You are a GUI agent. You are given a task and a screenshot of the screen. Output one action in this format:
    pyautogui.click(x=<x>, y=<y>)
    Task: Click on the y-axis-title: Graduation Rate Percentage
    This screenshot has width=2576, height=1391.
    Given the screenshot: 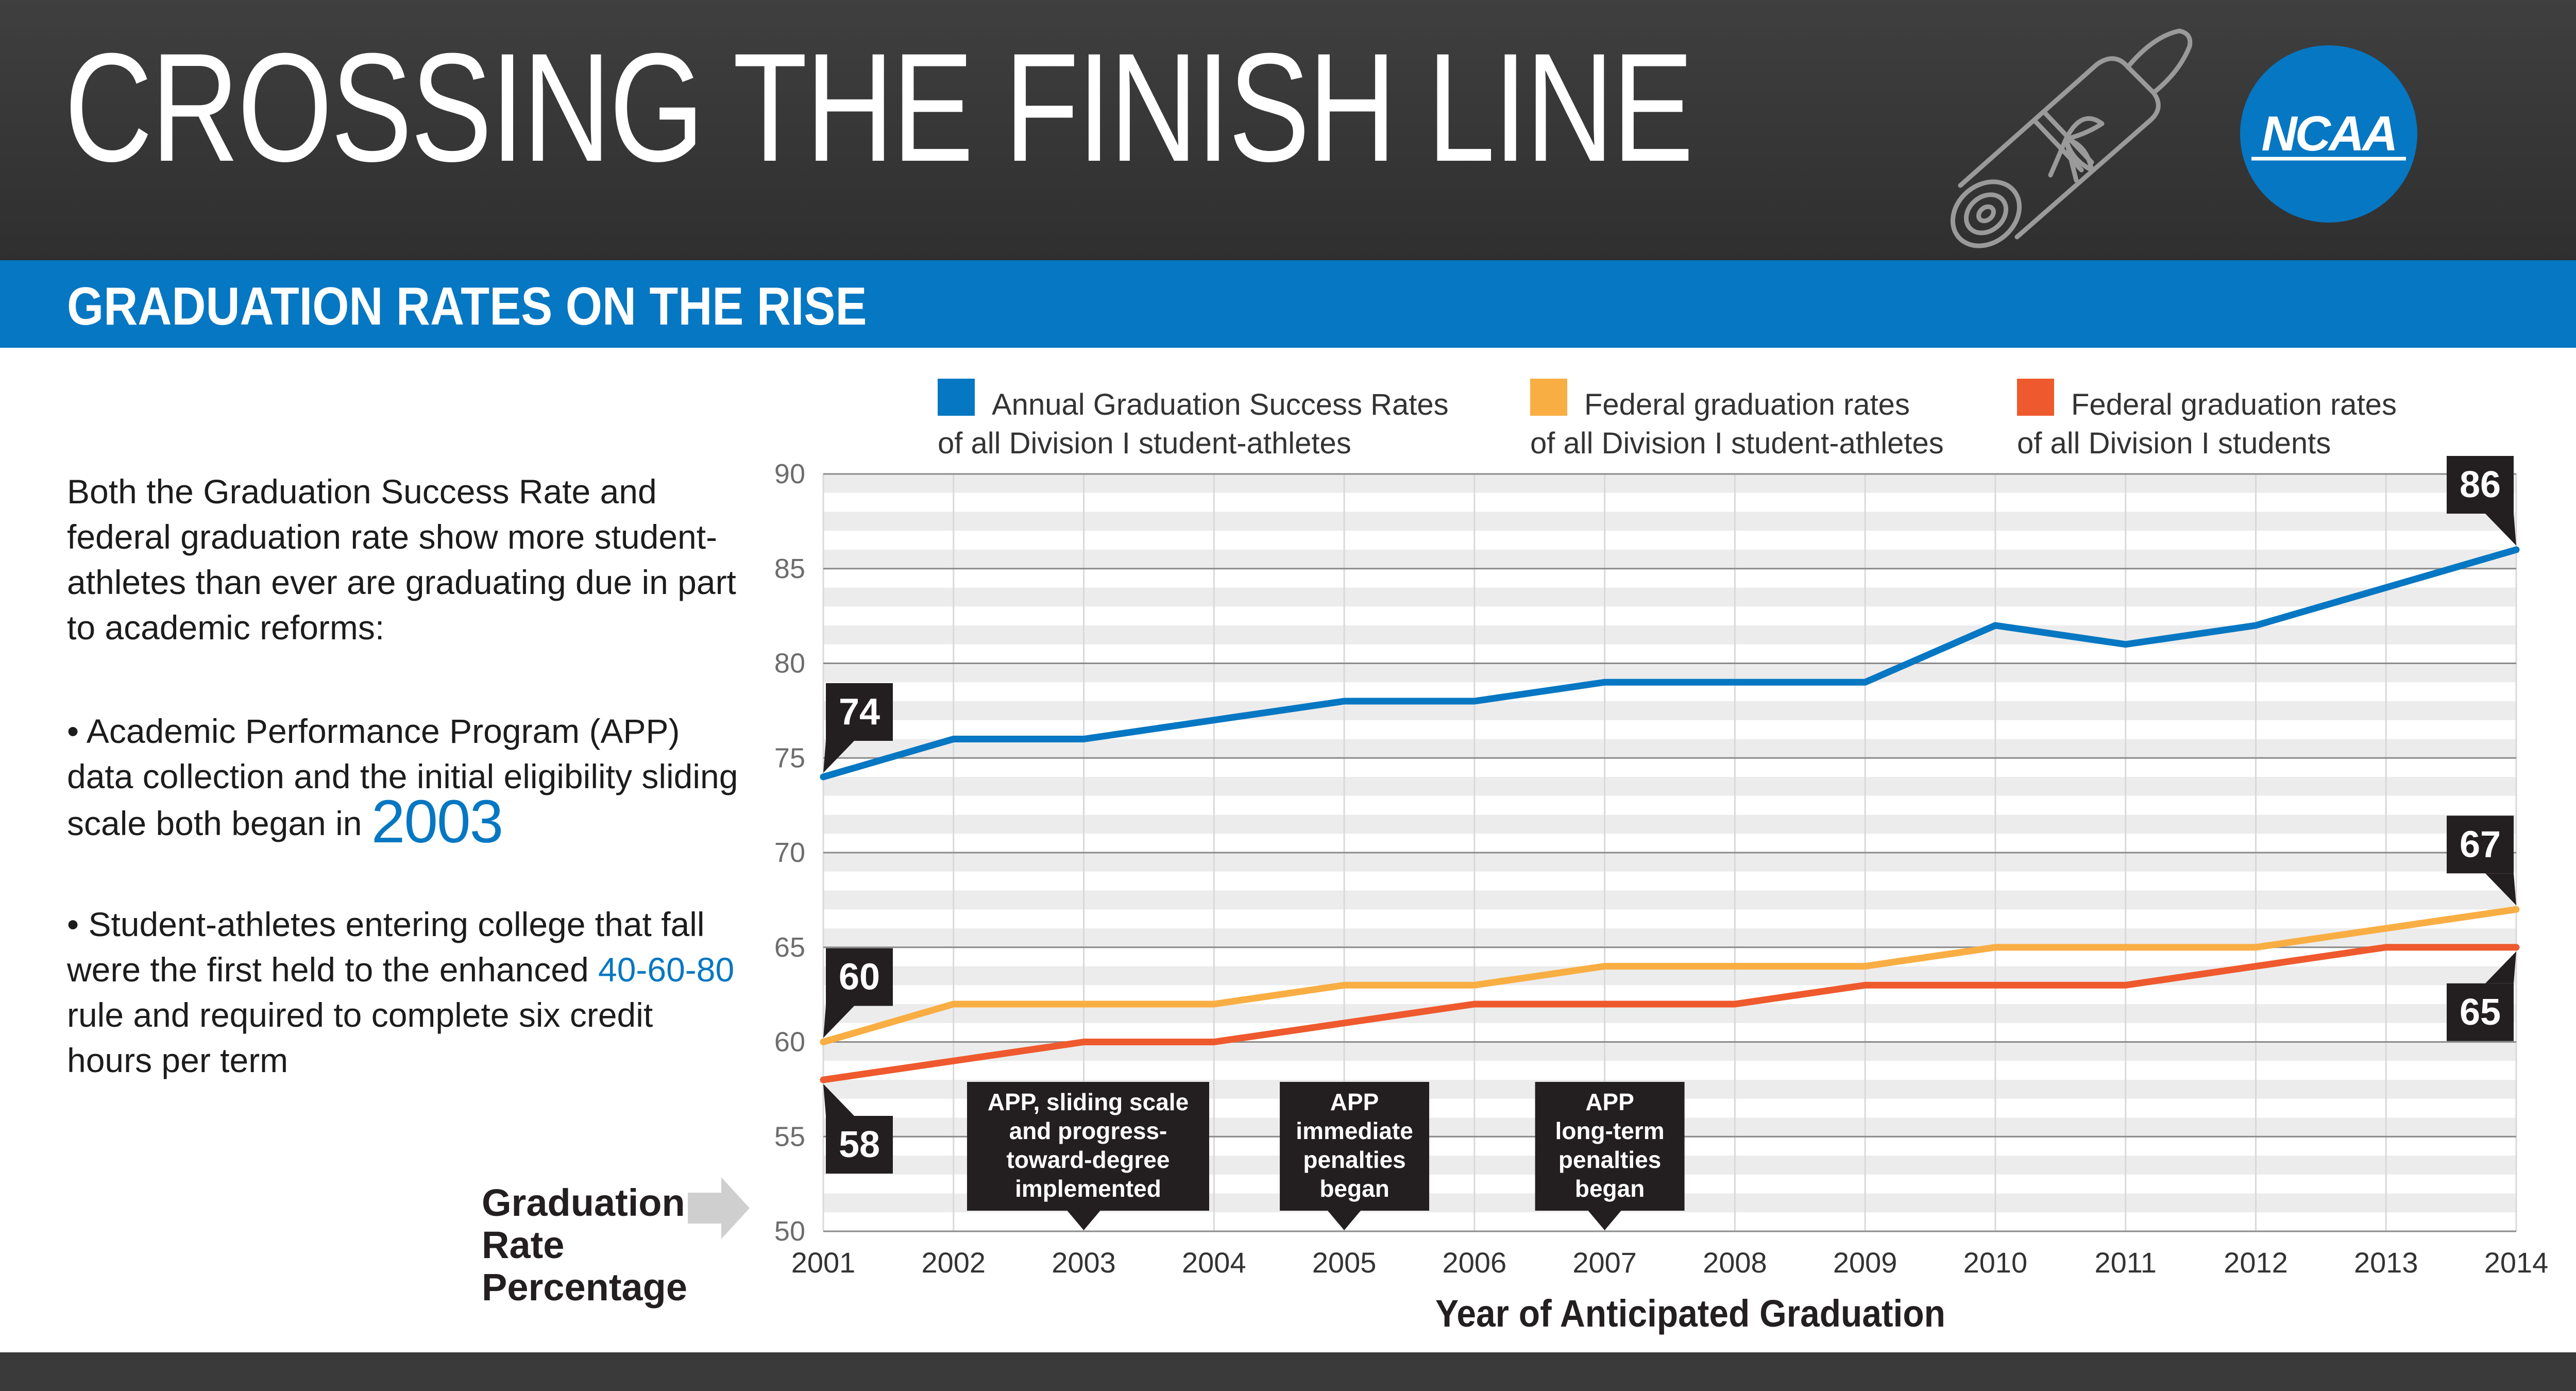 What is the action you would take?
    pyautogui.click(x=584, y=1245)
    